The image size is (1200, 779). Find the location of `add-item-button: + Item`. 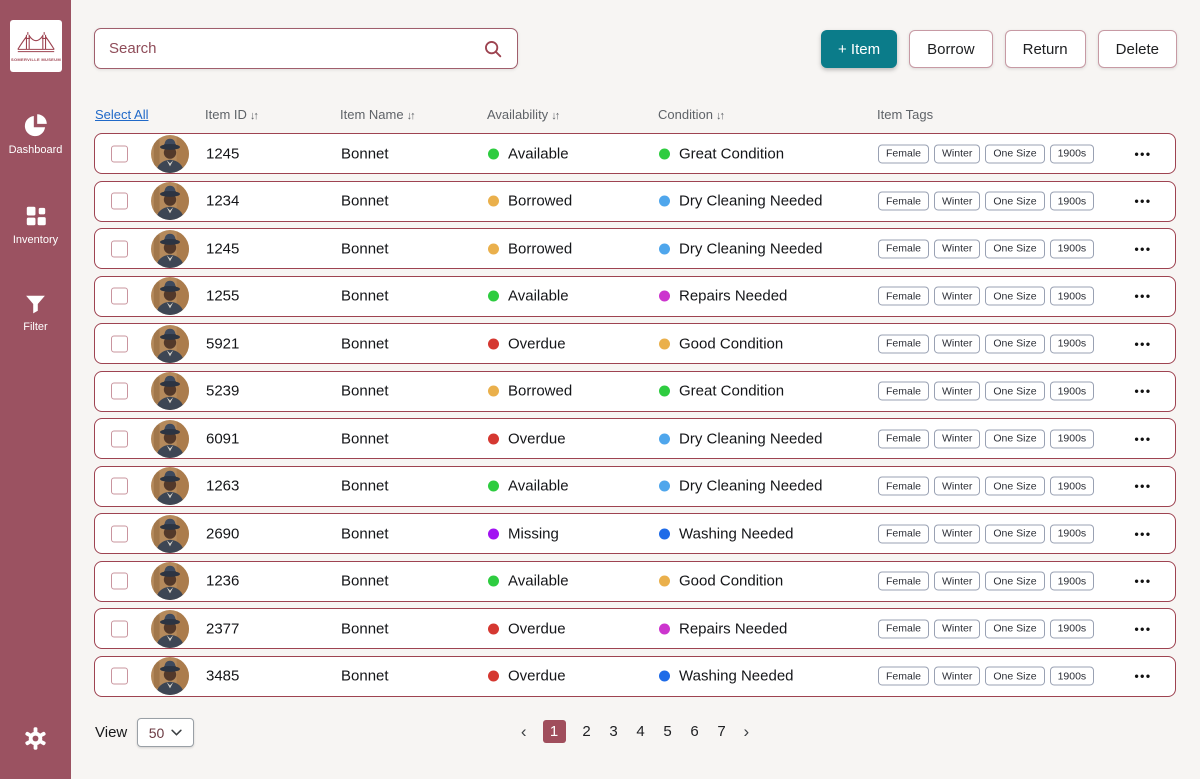

add-item-button: + Item is located at coordinates (859, 49).